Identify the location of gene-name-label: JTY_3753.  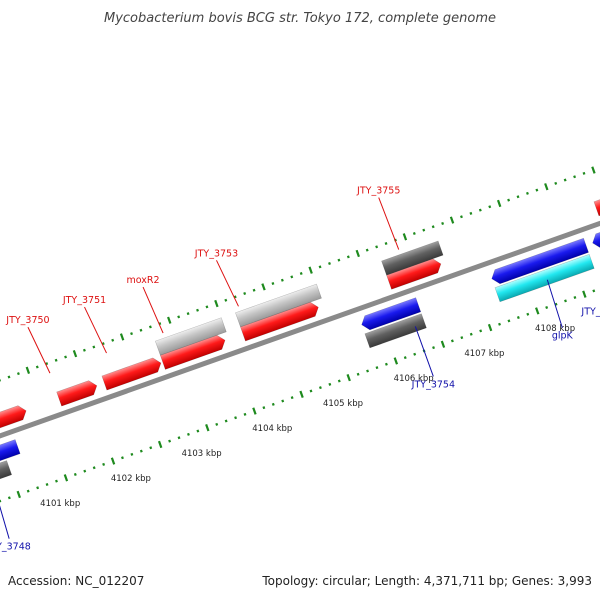
(216, 253).